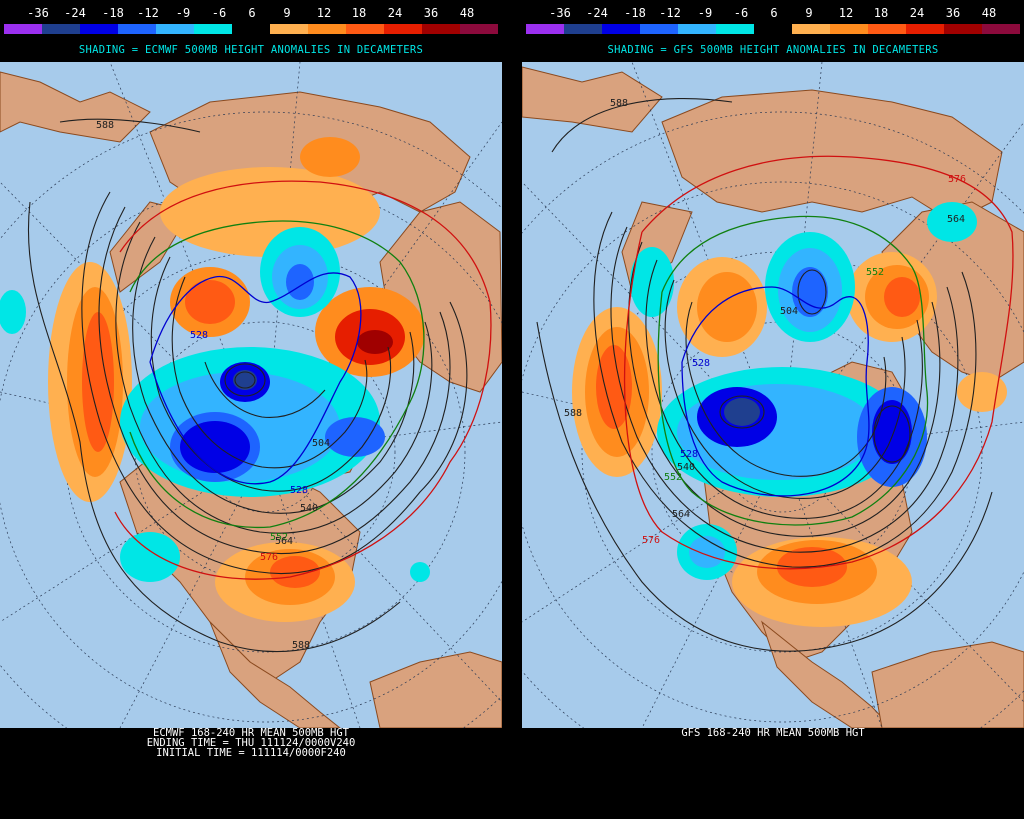 The width and height of the screenshot is (1024, 819). Describe the element at coordinates (989, 13) in the screenshot. I see `legend-label: 48` at that location.